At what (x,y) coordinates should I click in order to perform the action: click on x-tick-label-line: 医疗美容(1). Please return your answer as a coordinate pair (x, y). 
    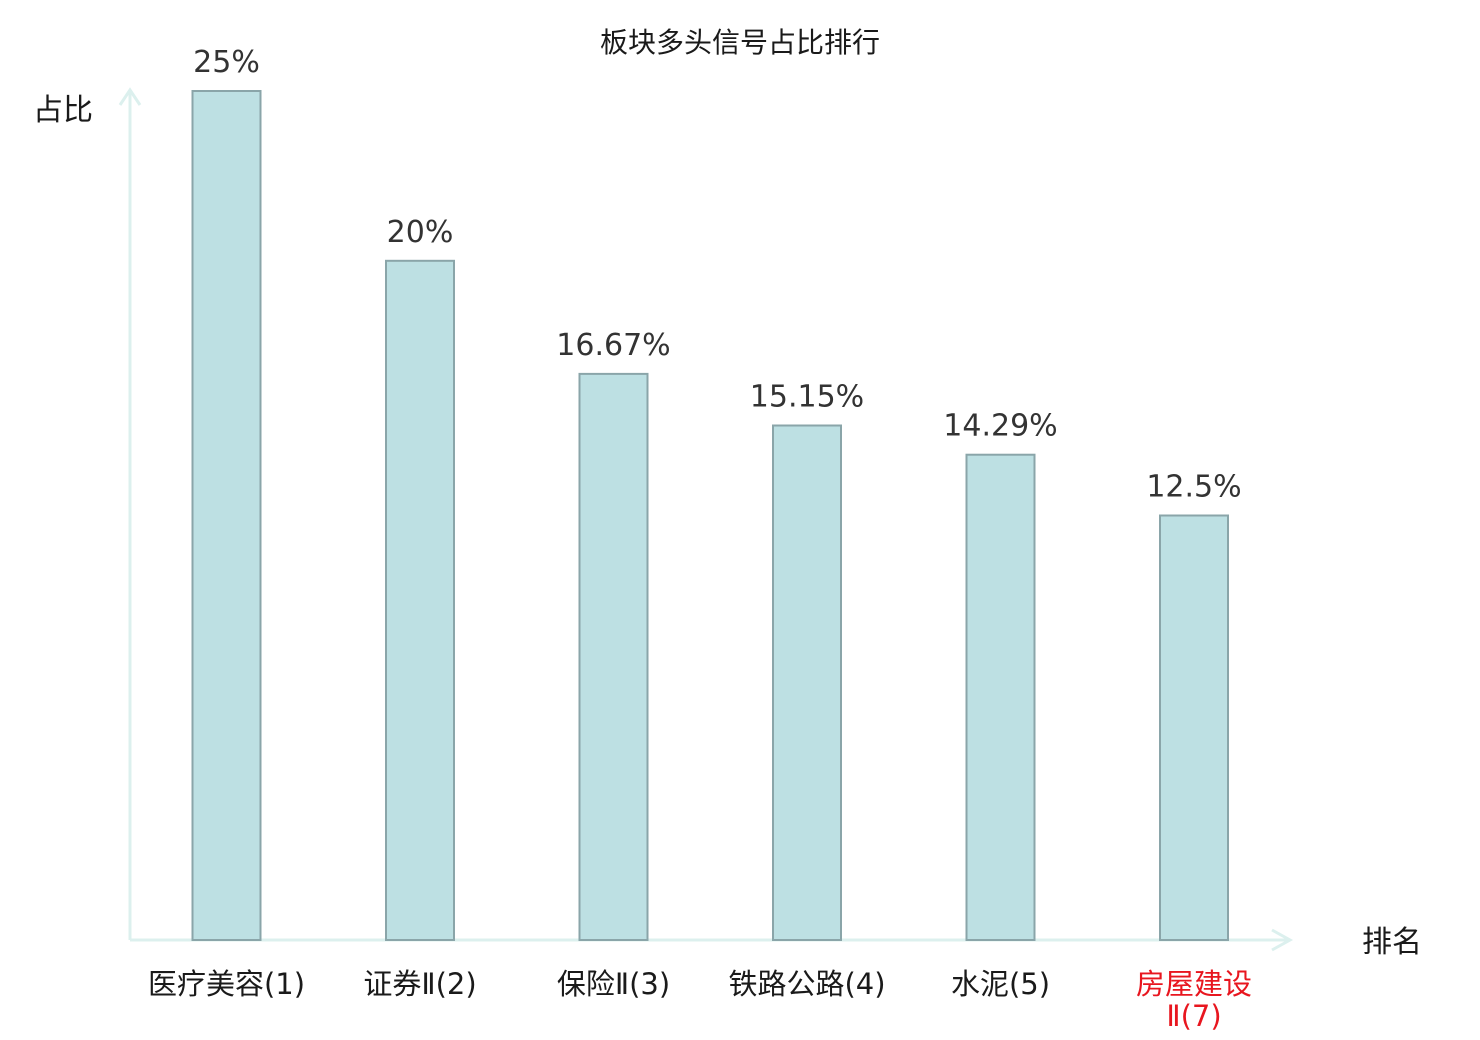
    Looking at the image, I should click on (226, 984).